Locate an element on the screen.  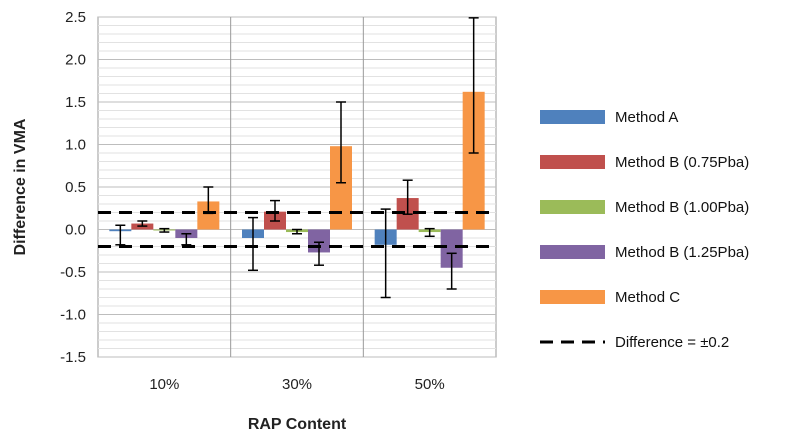
y-tick-label: -1.5 is located at coordinates (73, 357).